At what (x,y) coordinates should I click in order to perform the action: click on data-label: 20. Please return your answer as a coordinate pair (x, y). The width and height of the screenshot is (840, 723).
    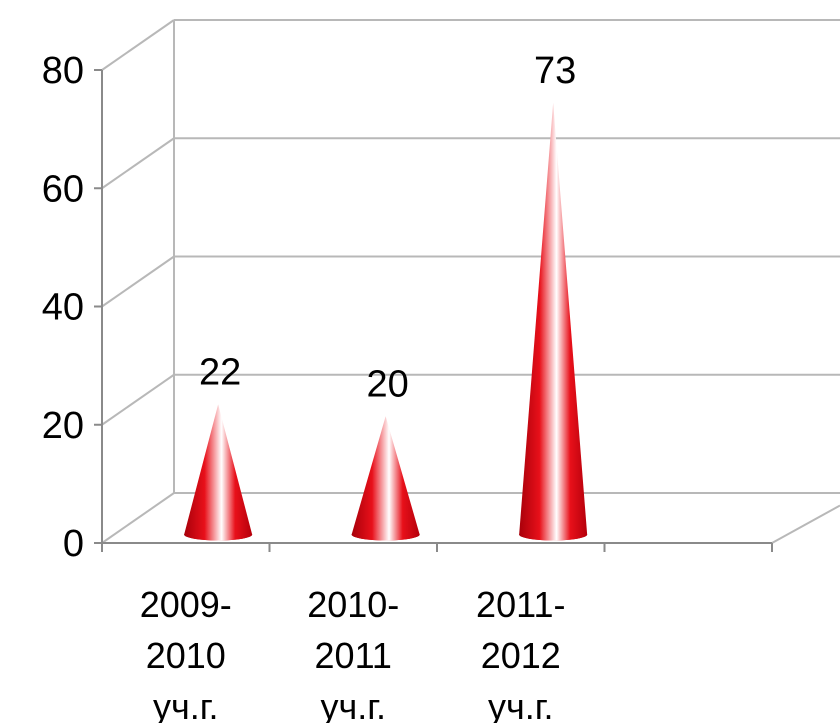
    Looking at the image, I should click on (388, 384).